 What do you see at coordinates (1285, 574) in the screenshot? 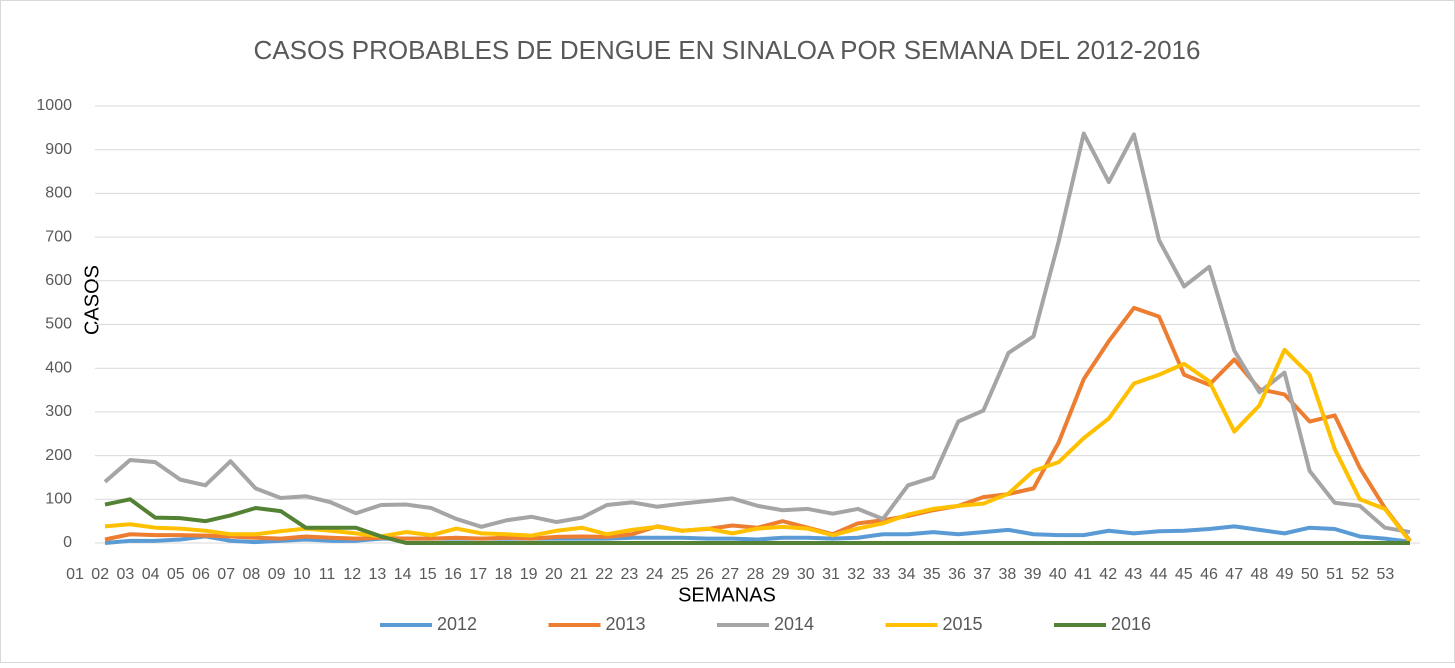
I see `x-tick-label: 49` at bounding box center [1285, 574].